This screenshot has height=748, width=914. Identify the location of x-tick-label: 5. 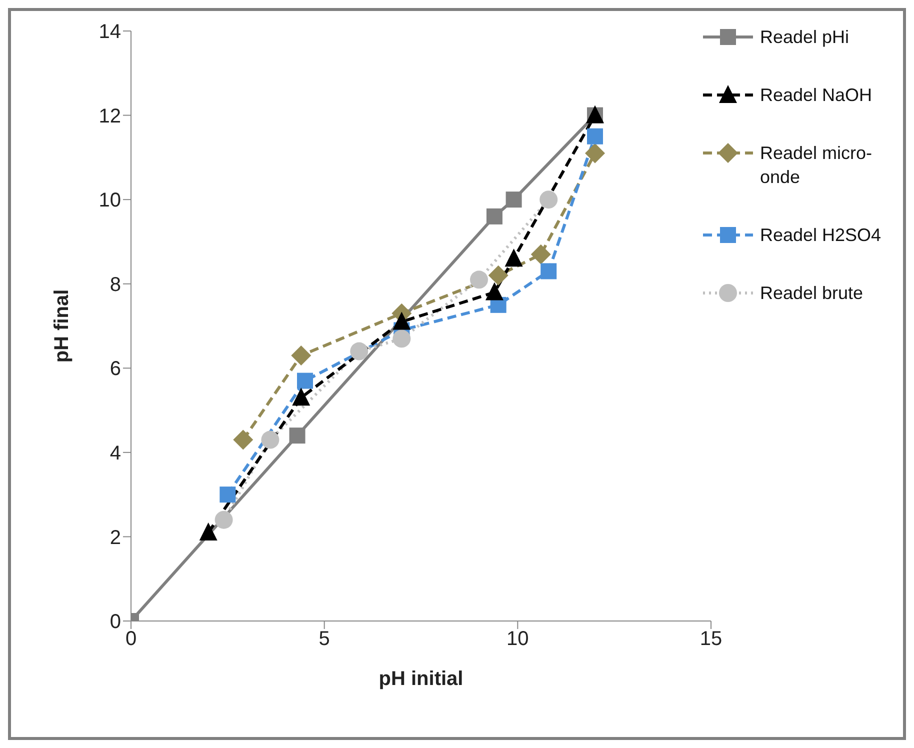
(324, 639).